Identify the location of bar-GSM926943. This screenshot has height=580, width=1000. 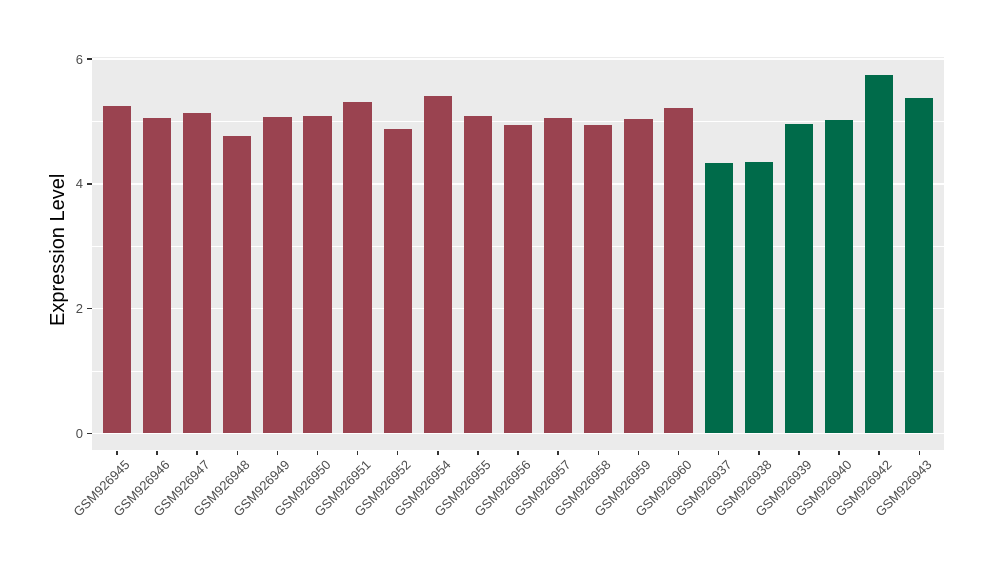
(919, 265).